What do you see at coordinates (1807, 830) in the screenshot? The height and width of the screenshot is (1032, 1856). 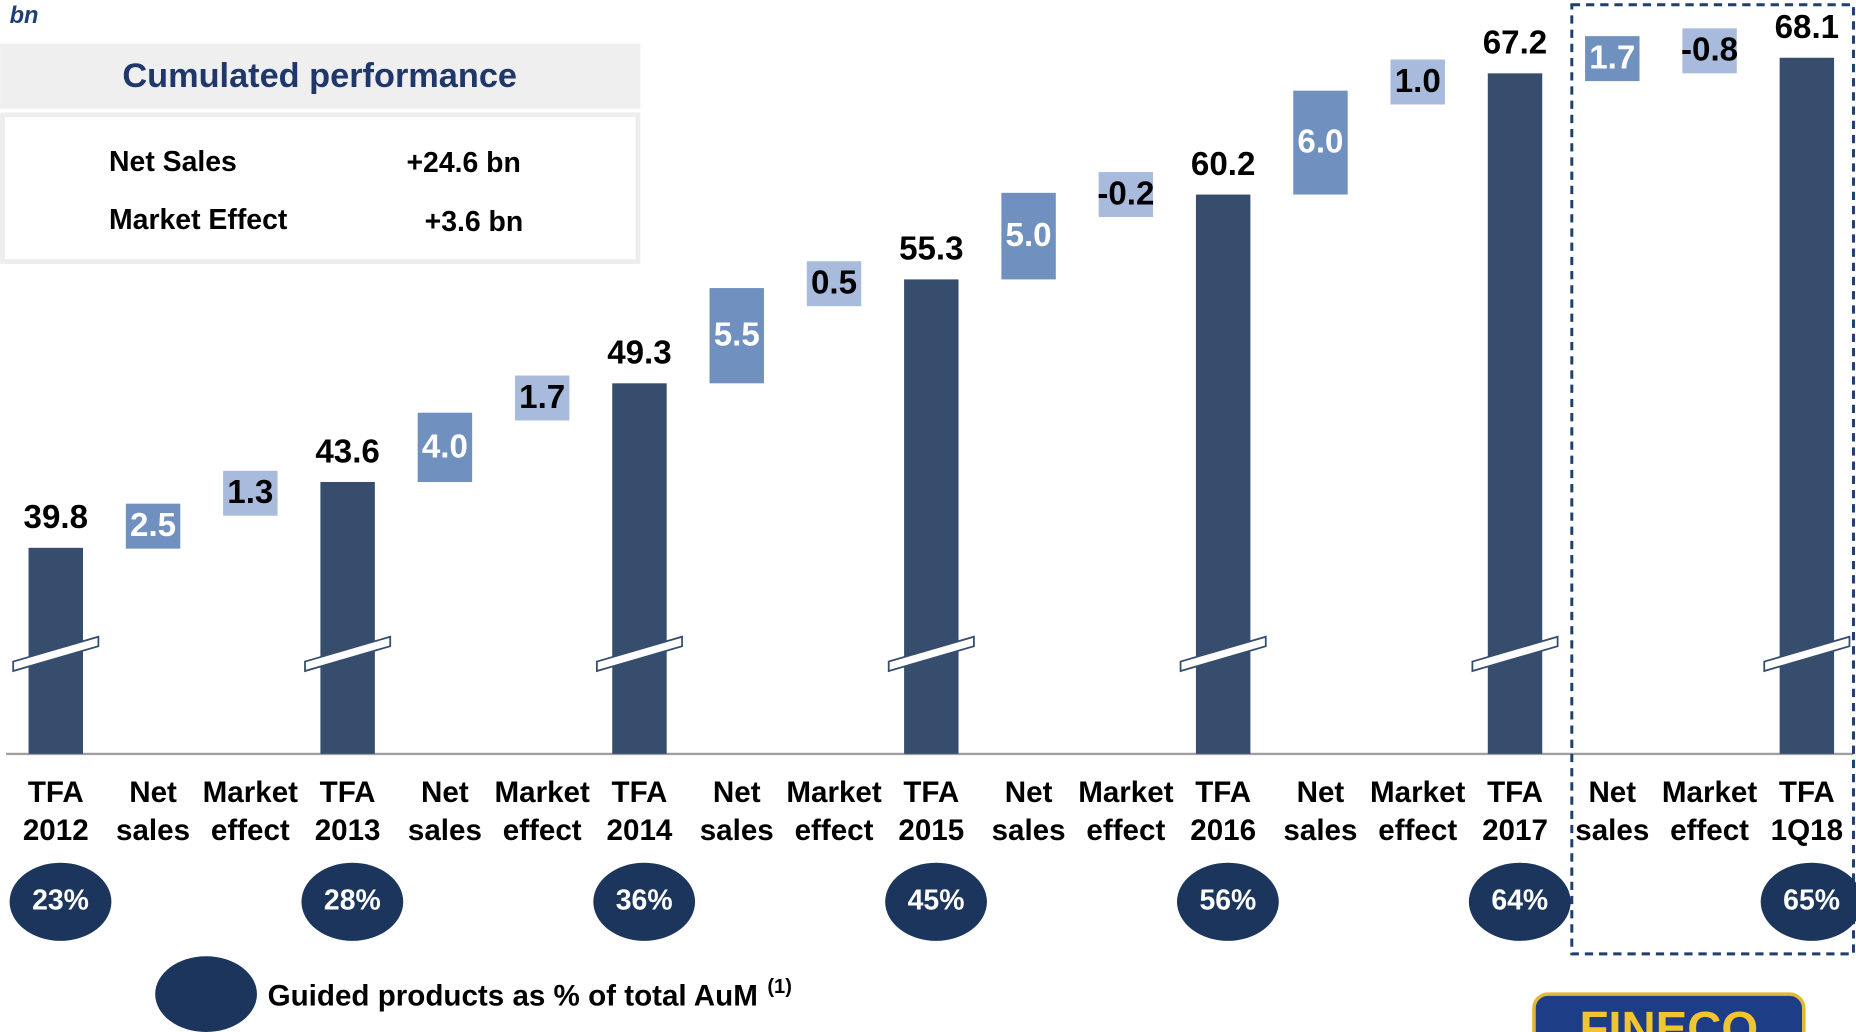 I see `x-tick-label: 1Q18` at bounding box center [1807, 830].